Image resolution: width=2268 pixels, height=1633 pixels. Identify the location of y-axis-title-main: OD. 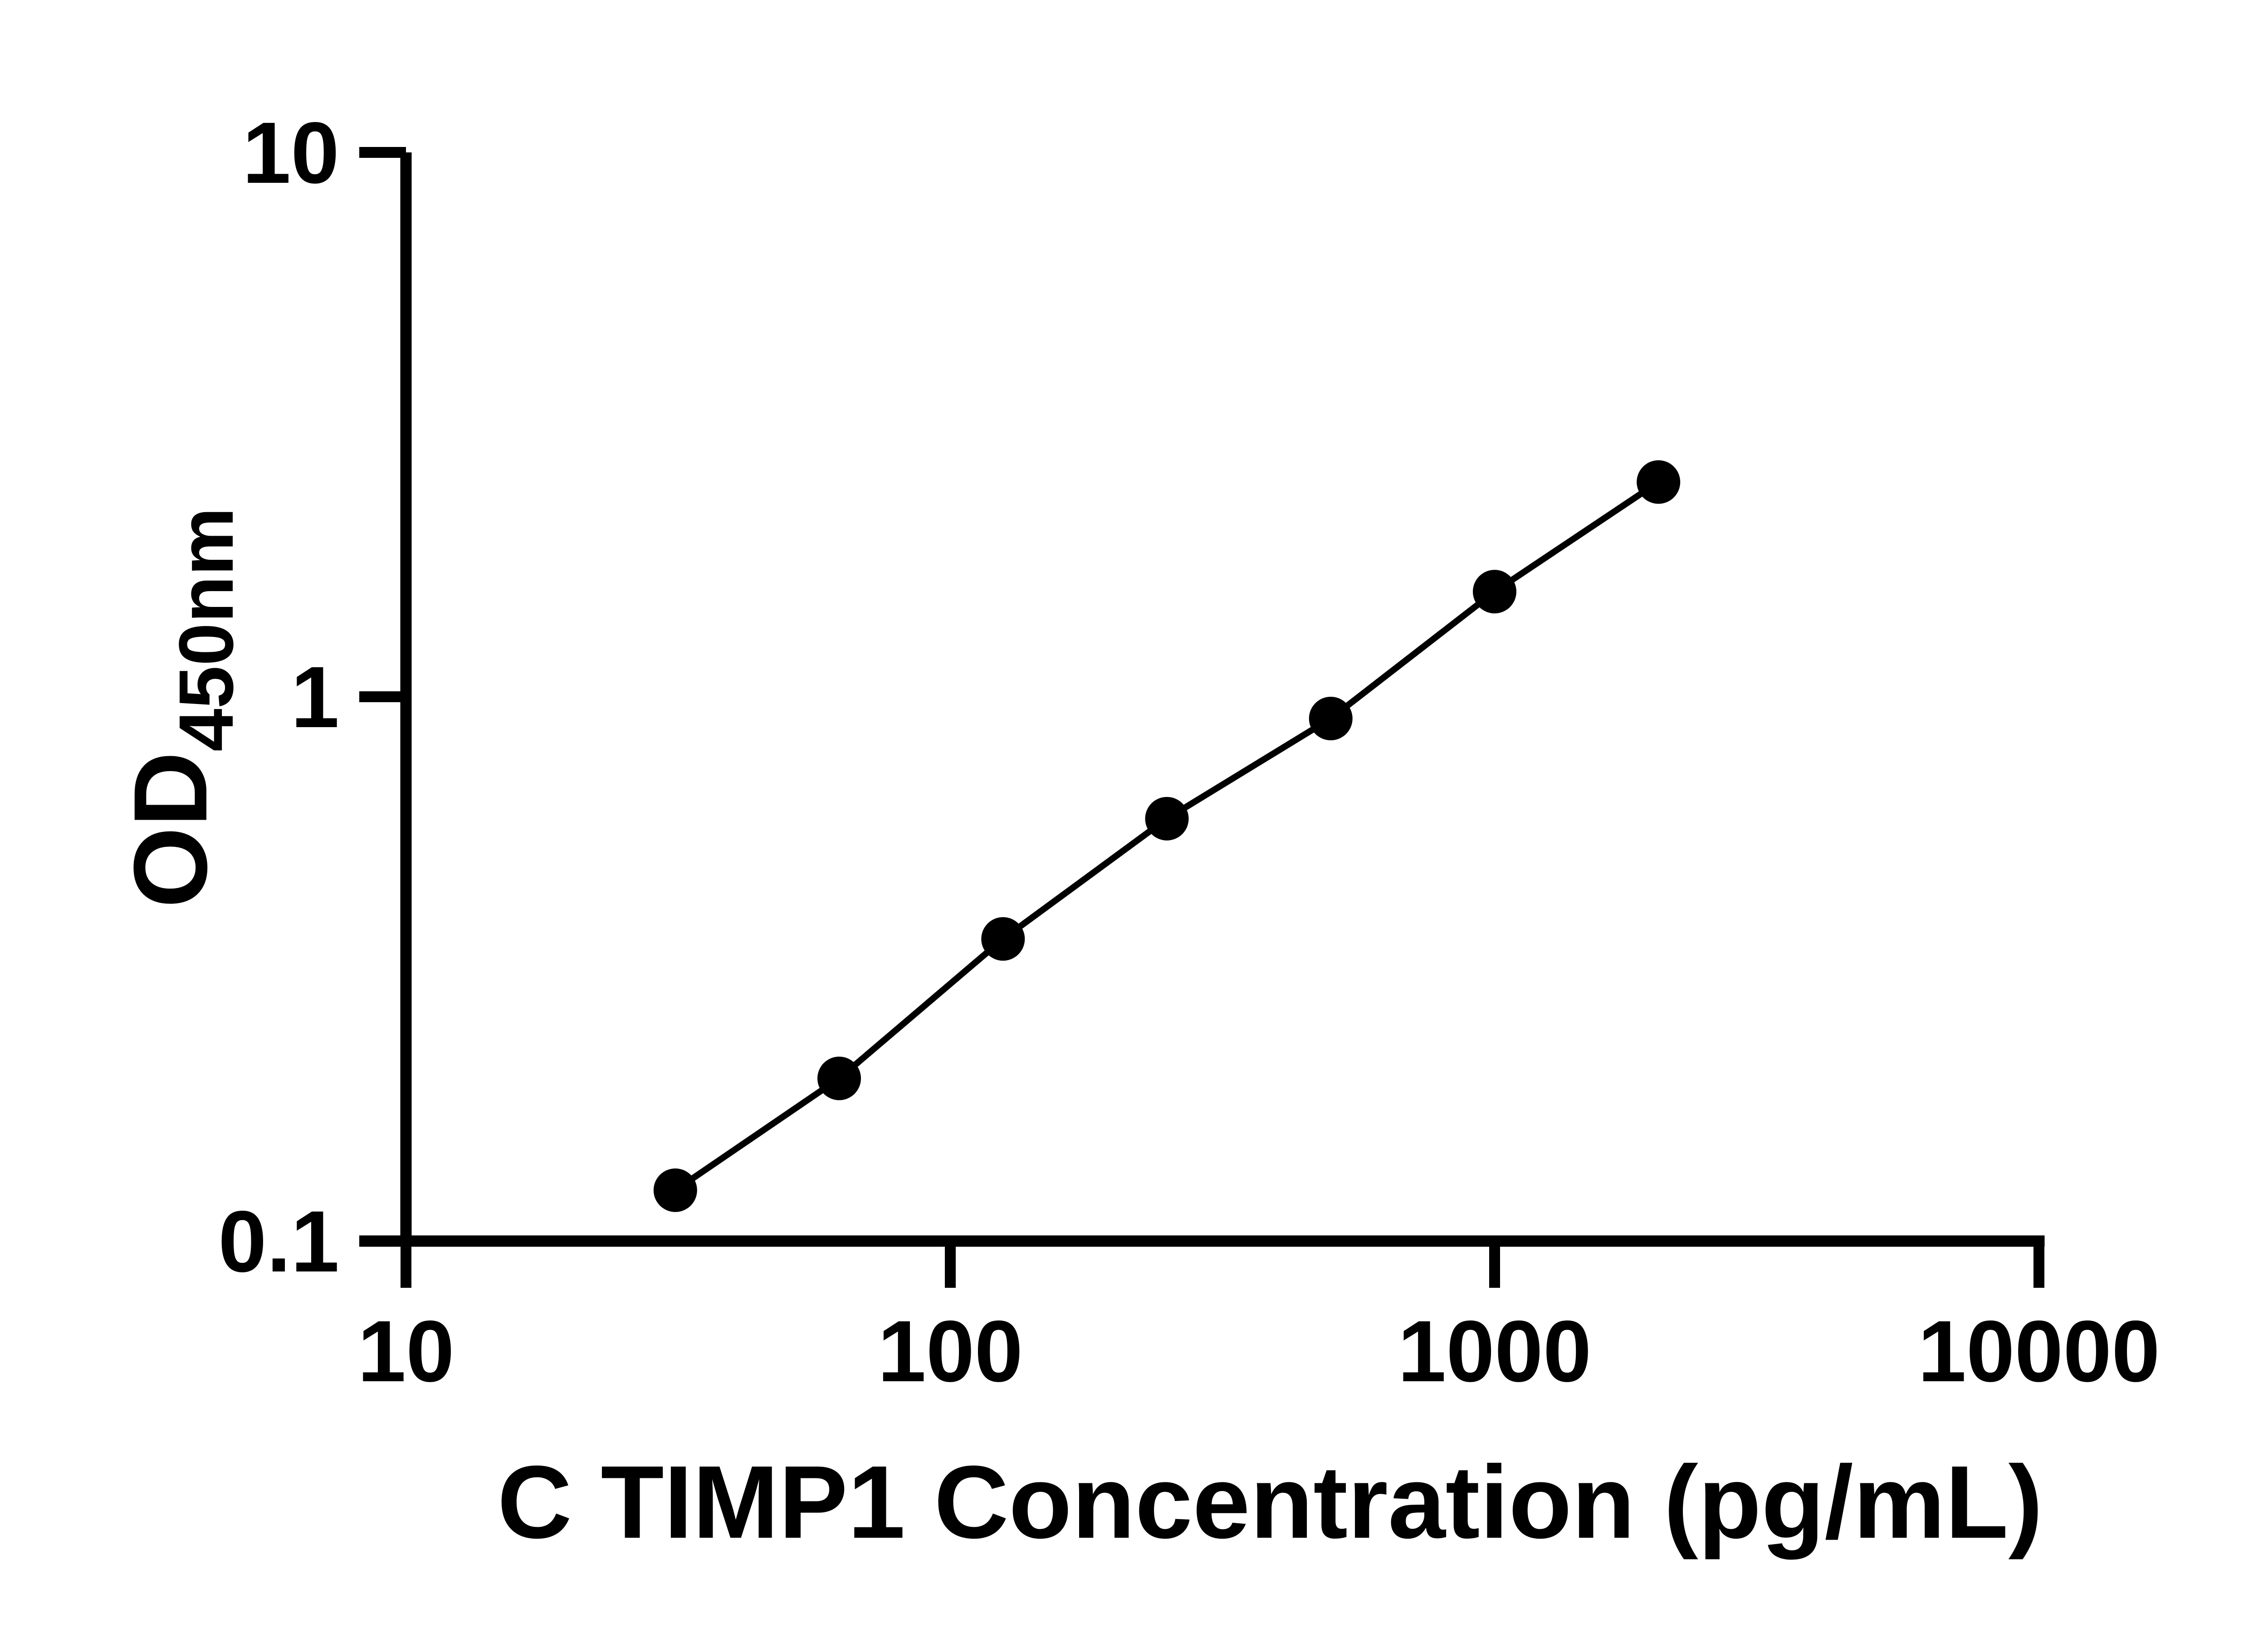
(171, 830).